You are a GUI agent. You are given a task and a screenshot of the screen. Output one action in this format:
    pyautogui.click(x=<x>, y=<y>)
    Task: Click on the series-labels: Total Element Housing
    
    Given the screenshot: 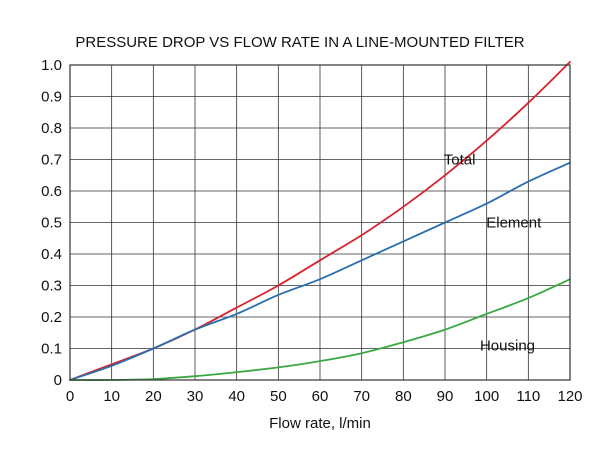 What is the action you would take?
    pyautogui.click(x=493, y=253)
    